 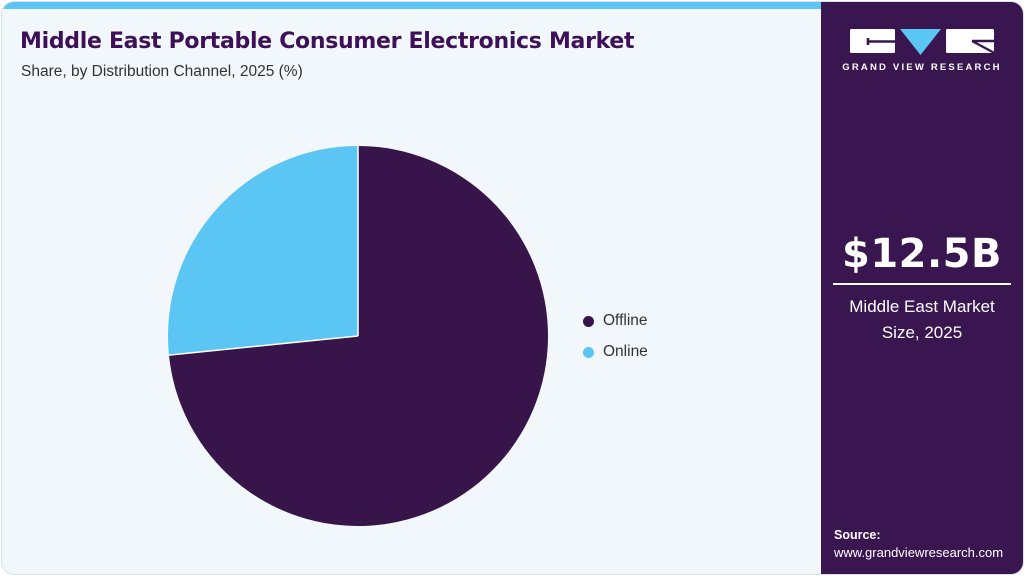 What do you see at coordinates (921, 254) in the screenshot?
I see `market-size-value: $12.5B` at bounding box center [921, 254].